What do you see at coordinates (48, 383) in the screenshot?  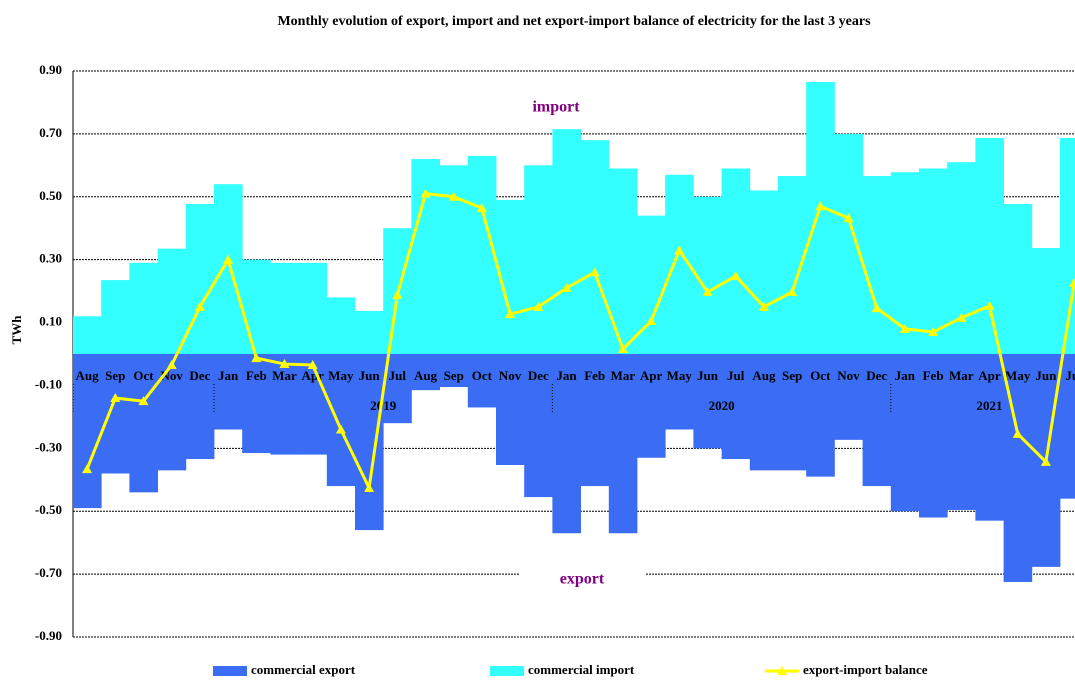 I see `y-tick-label: -0.10` at bounding box center [48, 383].